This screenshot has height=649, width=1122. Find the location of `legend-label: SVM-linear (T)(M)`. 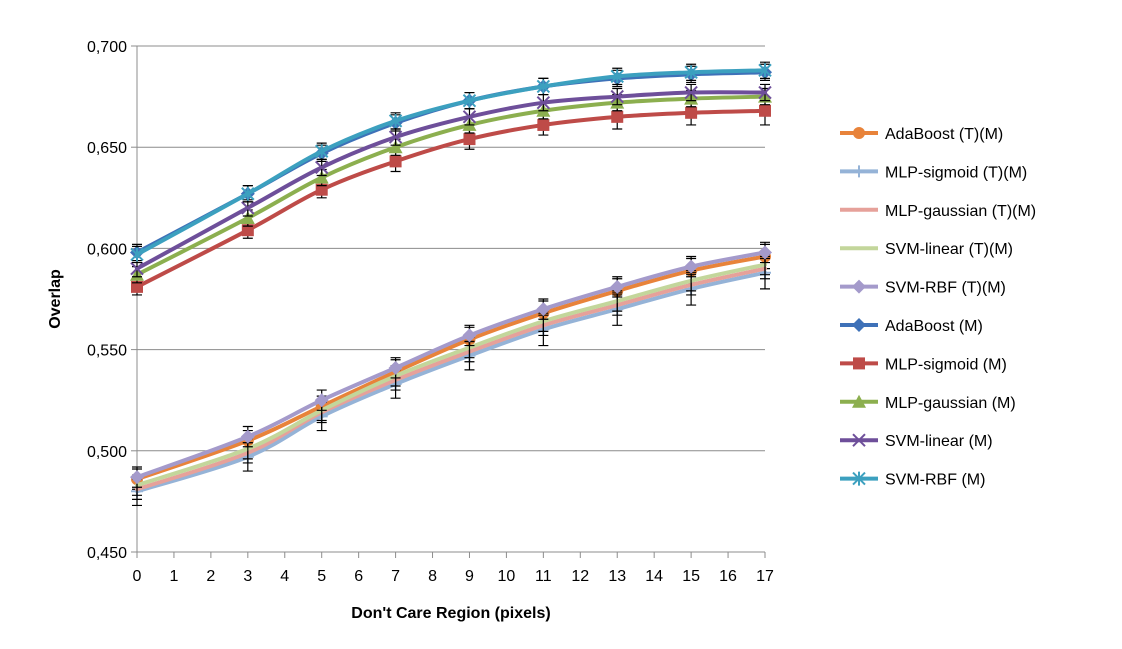

legend-label: SVM-linear (T)(M) is located at coordinates (949, 249).